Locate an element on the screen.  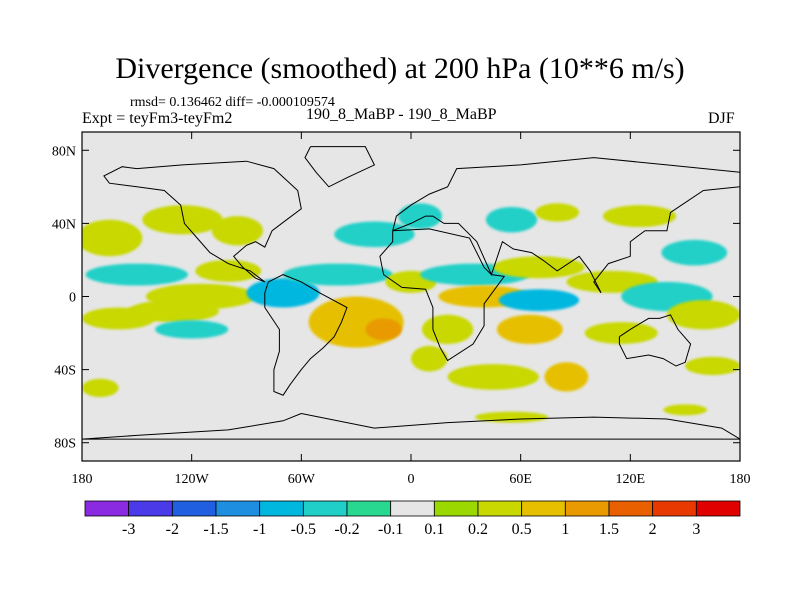
colorbar-label: 1 is located at coordinates (565, 529).